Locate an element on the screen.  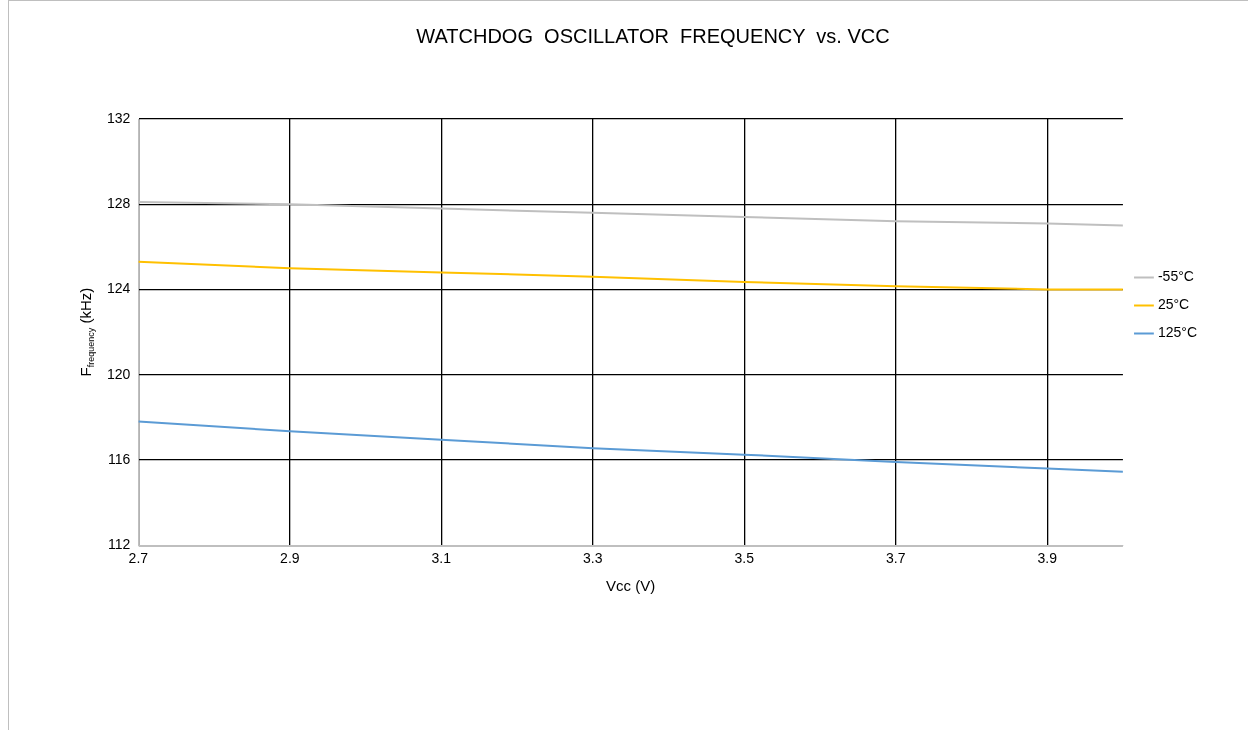
x-tick-label: 3.3 is located at coordinates (593, 558).